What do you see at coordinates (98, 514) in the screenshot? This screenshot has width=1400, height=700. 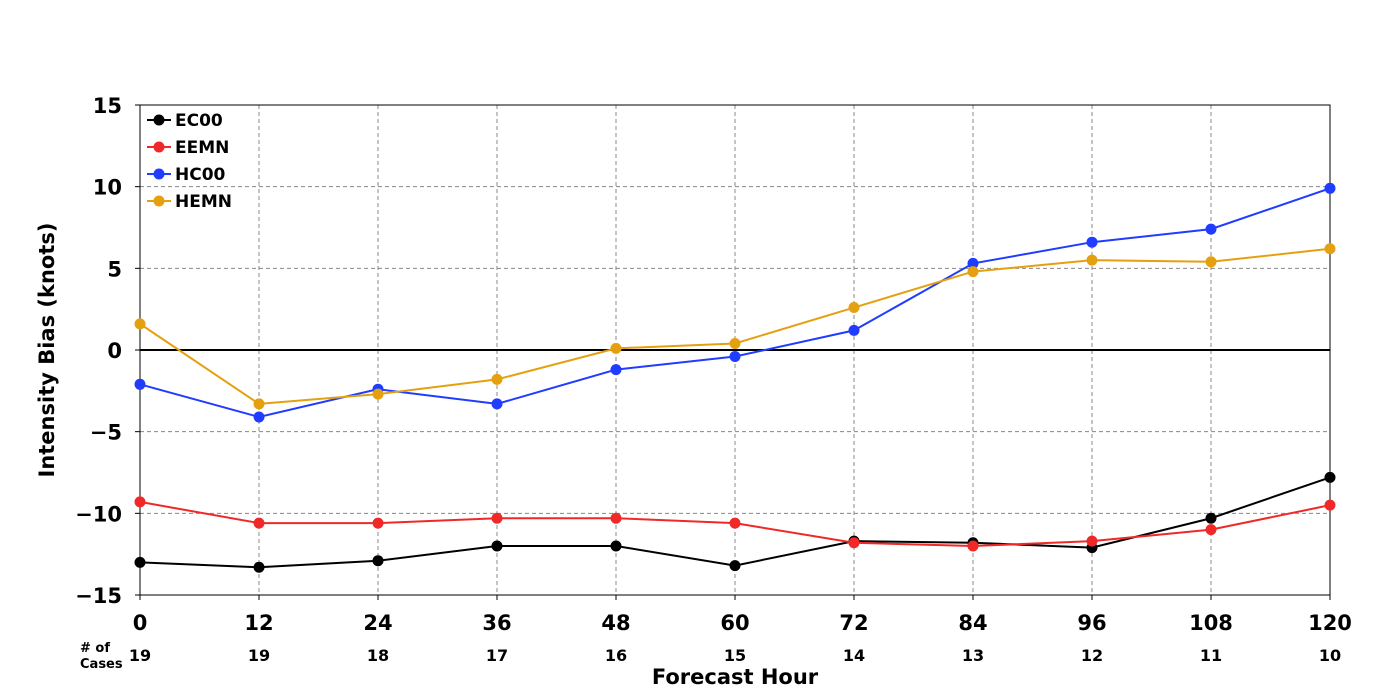 I see `y-tick-label: −10` at bounding box center [98, 514].